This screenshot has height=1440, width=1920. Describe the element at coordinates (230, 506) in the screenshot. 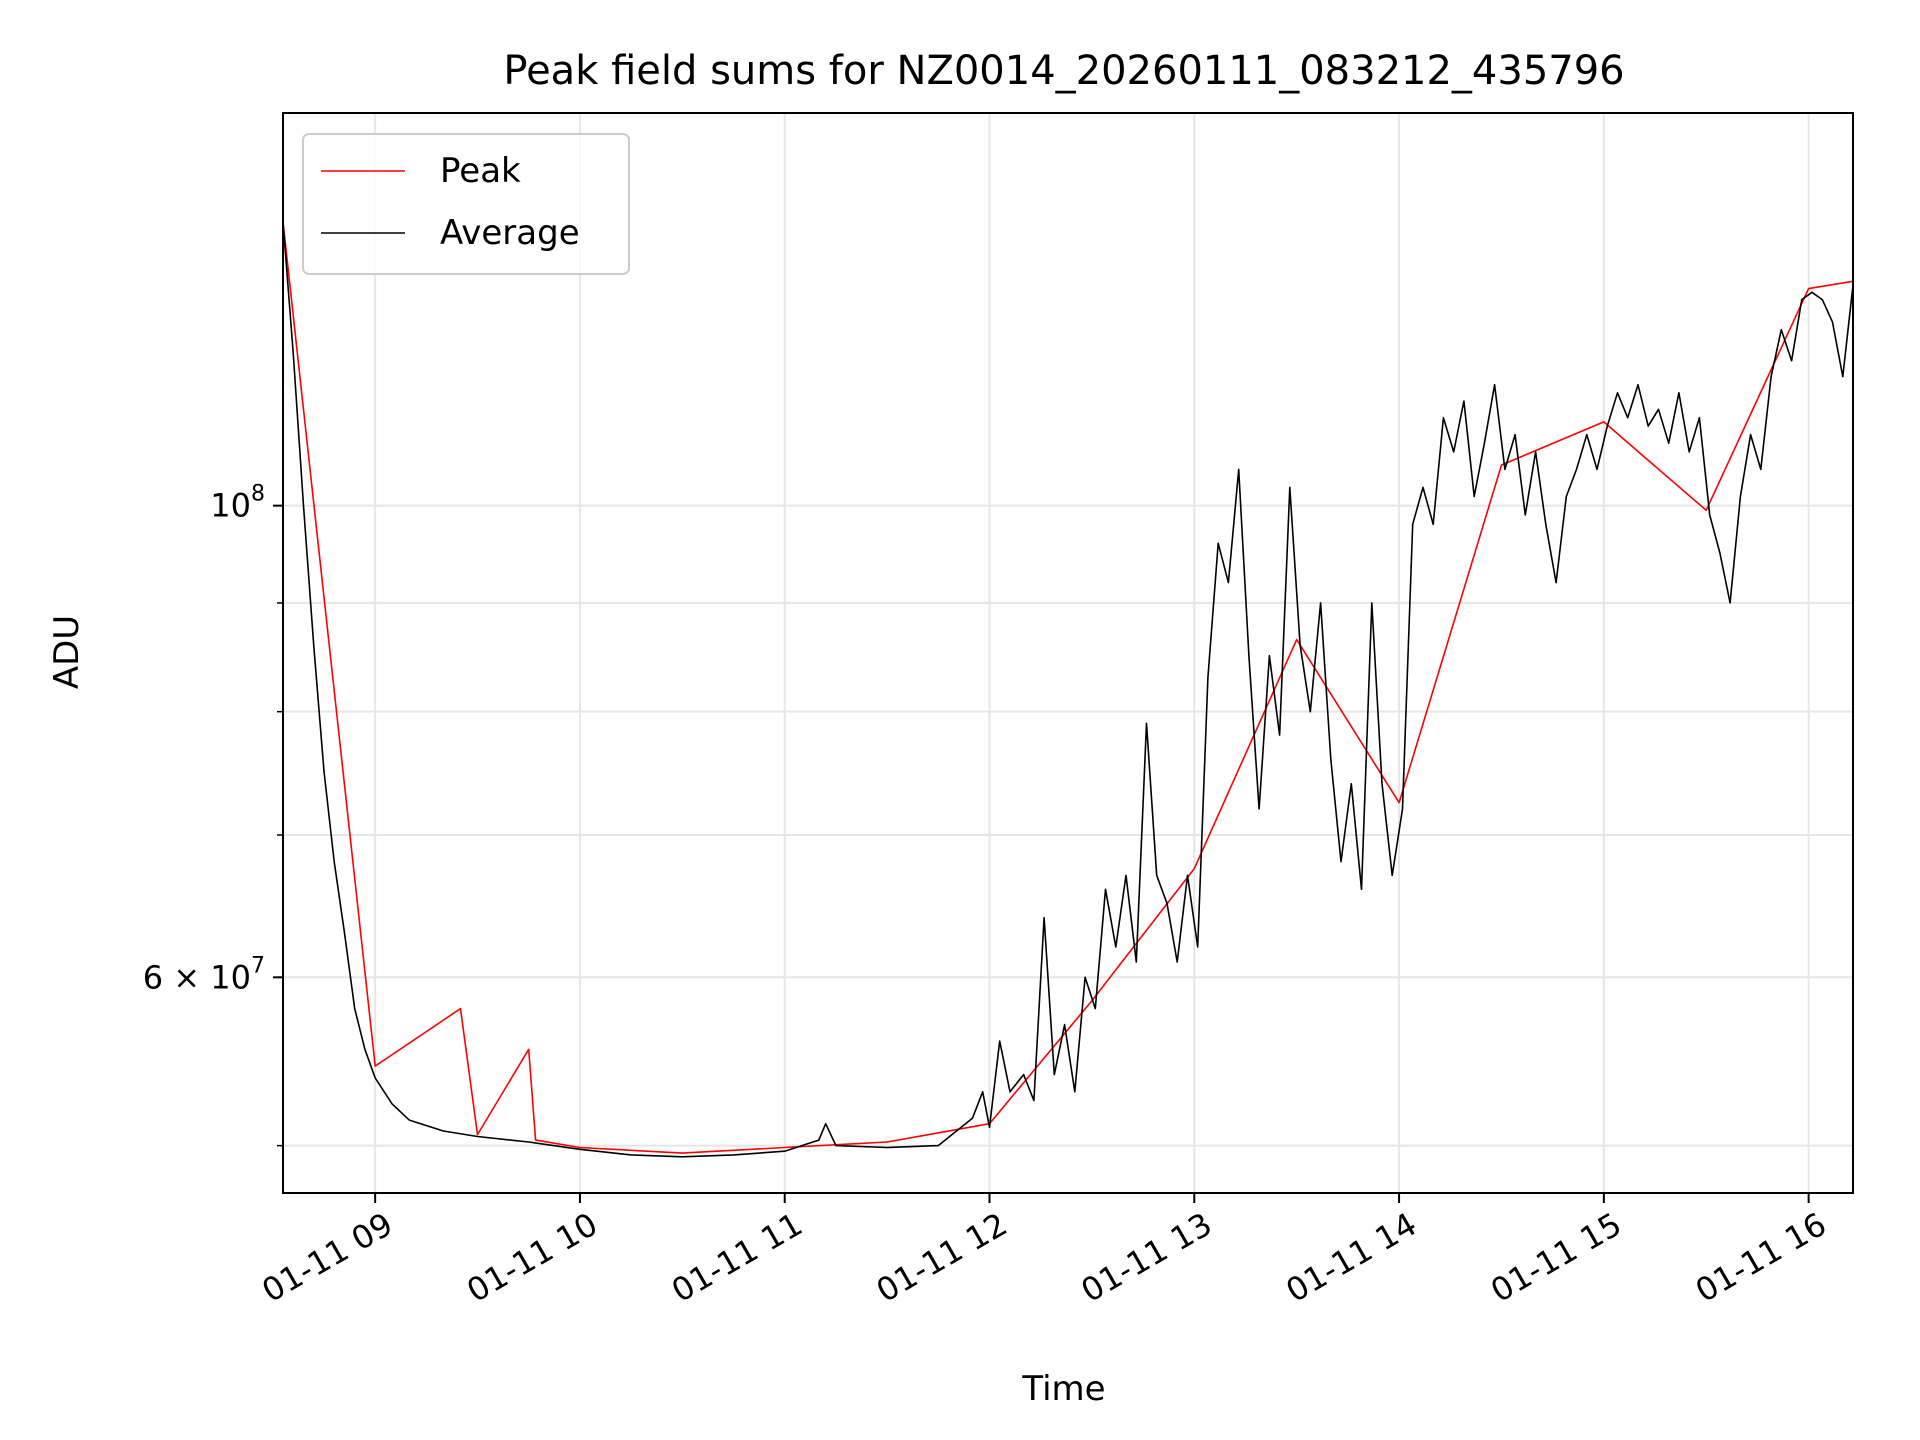

I see `y-tick-base: 10` at that location.